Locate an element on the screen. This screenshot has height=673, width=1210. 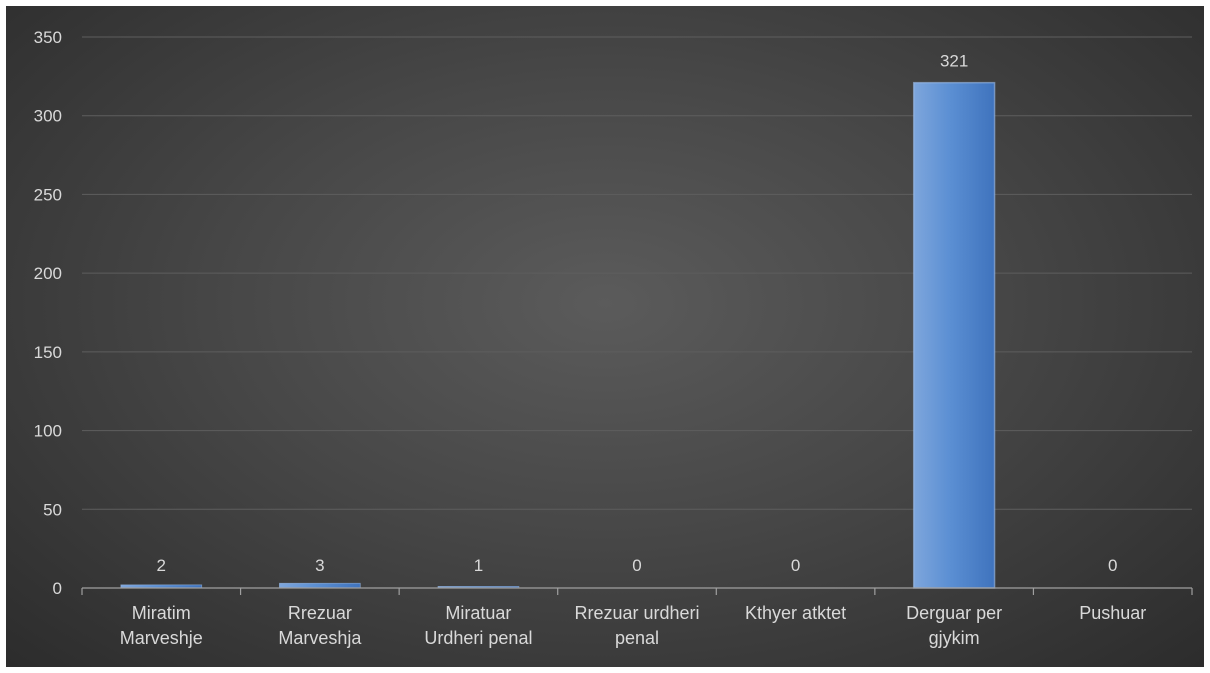
category-label: Marveshja is located at coordinates (320, 638).